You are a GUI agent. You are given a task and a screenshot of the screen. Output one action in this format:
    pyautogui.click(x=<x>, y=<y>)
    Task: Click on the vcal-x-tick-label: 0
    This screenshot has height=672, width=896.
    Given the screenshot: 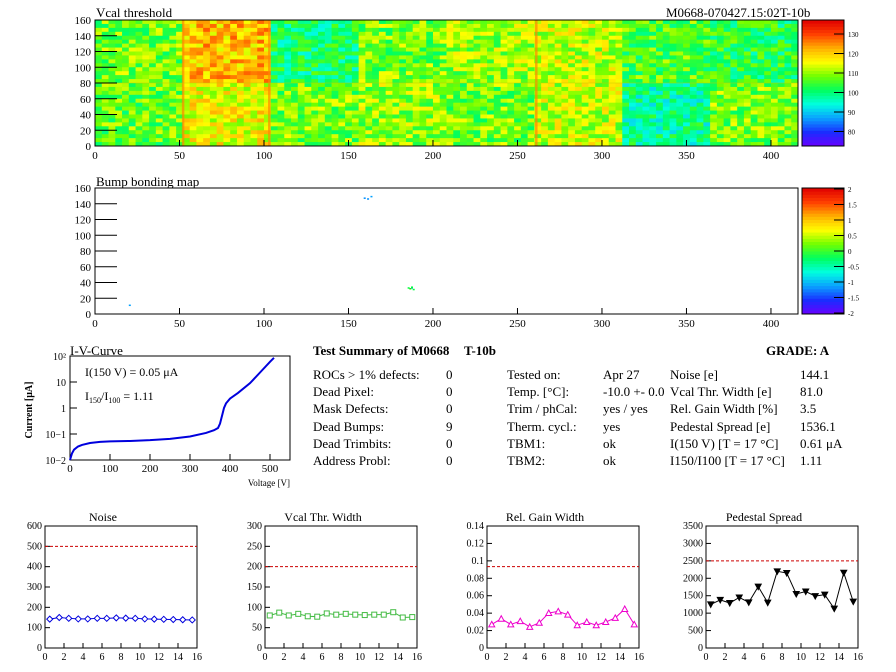 What is the action you would take?
    pyautogui.click(x=95, y=156)
    